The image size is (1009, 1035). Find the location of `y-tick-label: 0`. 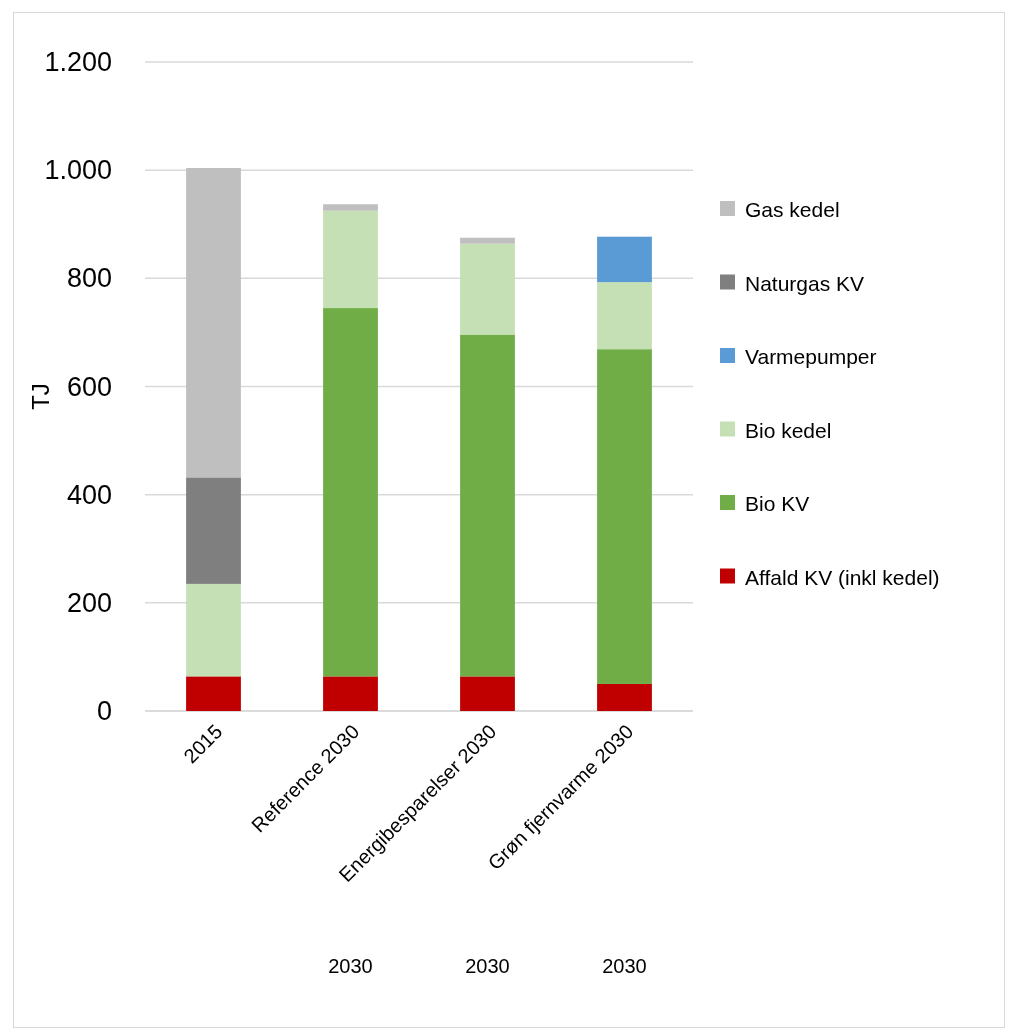

y-tick-label: 0 is located at coordinates (104, 711).